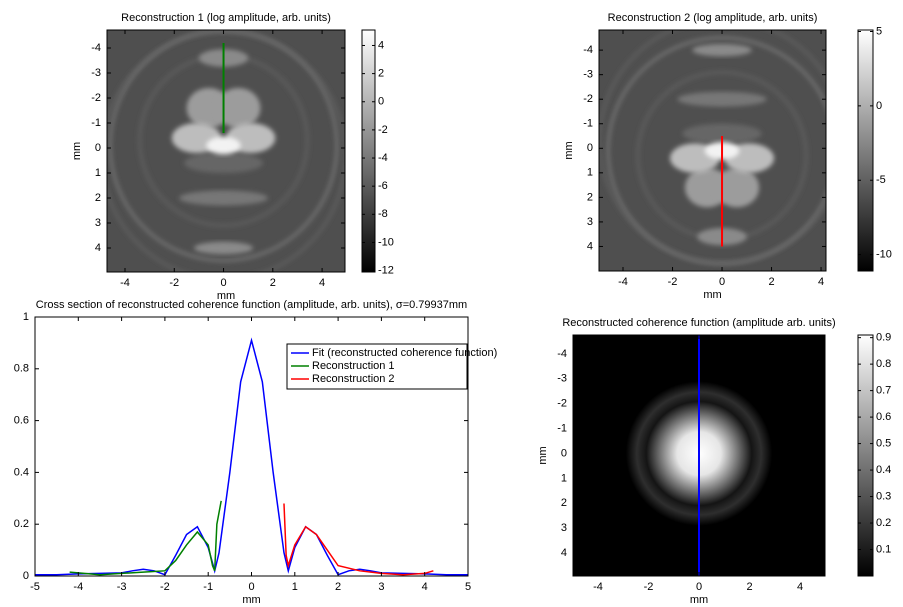 Image resolution: width=903 pixels, height=607 pixels. Describe the element at coordinates (353, 379) in the screenshot. I see `legend-label: Reconstruction 2` at that location.